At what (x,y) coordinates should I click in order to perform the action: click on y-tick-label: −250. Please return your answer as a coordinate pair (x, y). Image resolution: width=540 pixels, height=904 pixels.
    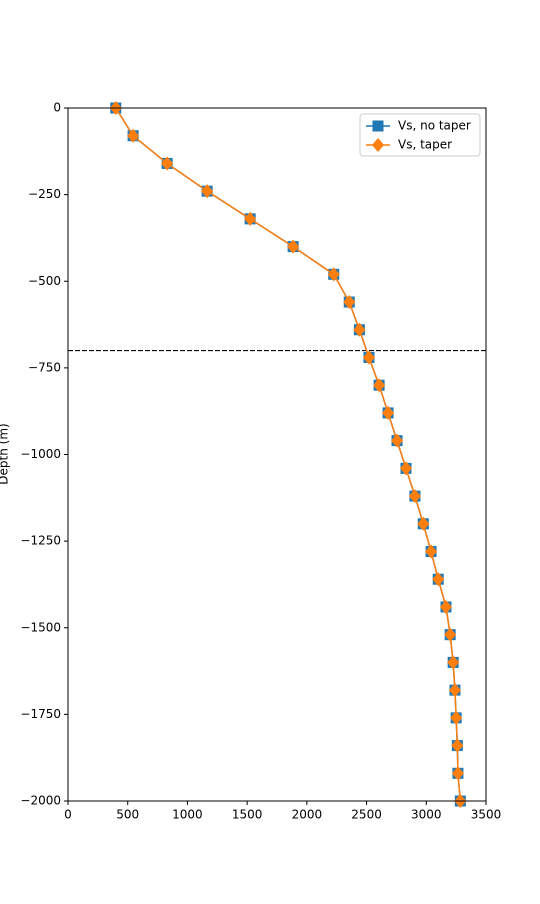
    Looking at the image, I should click on (44, 194).